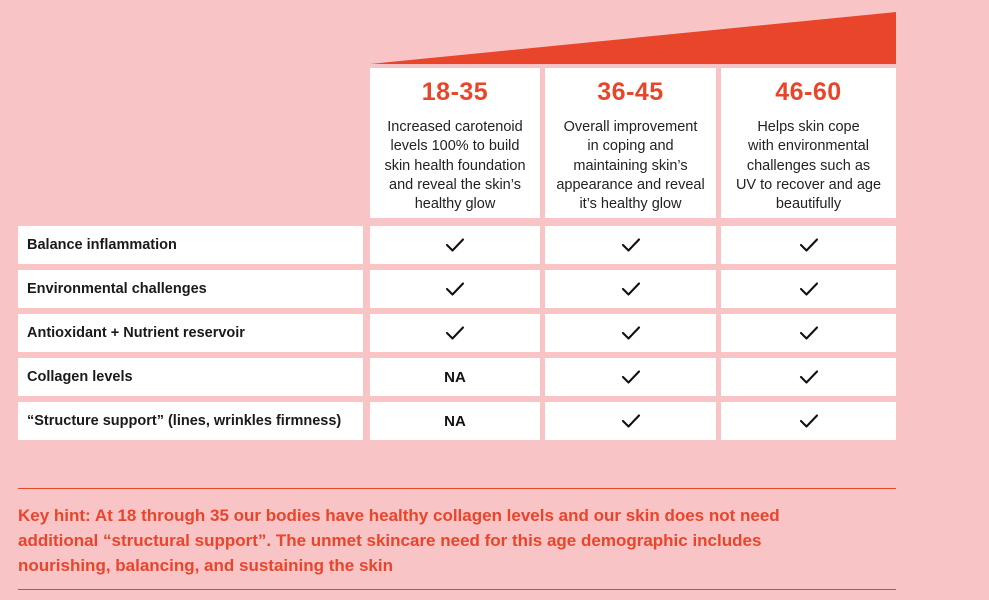  What do you see at coordinates (808, 146) in the screenshot?
I see `desc-line: with environmental` at bounding box center [808, 146].